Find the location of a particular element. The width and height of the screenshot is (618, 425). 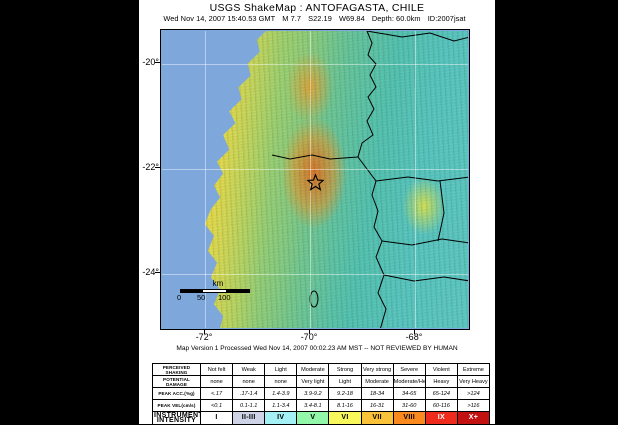

cell-pgv-3: 1.1-3.4 is located at coordinates (281, 405).